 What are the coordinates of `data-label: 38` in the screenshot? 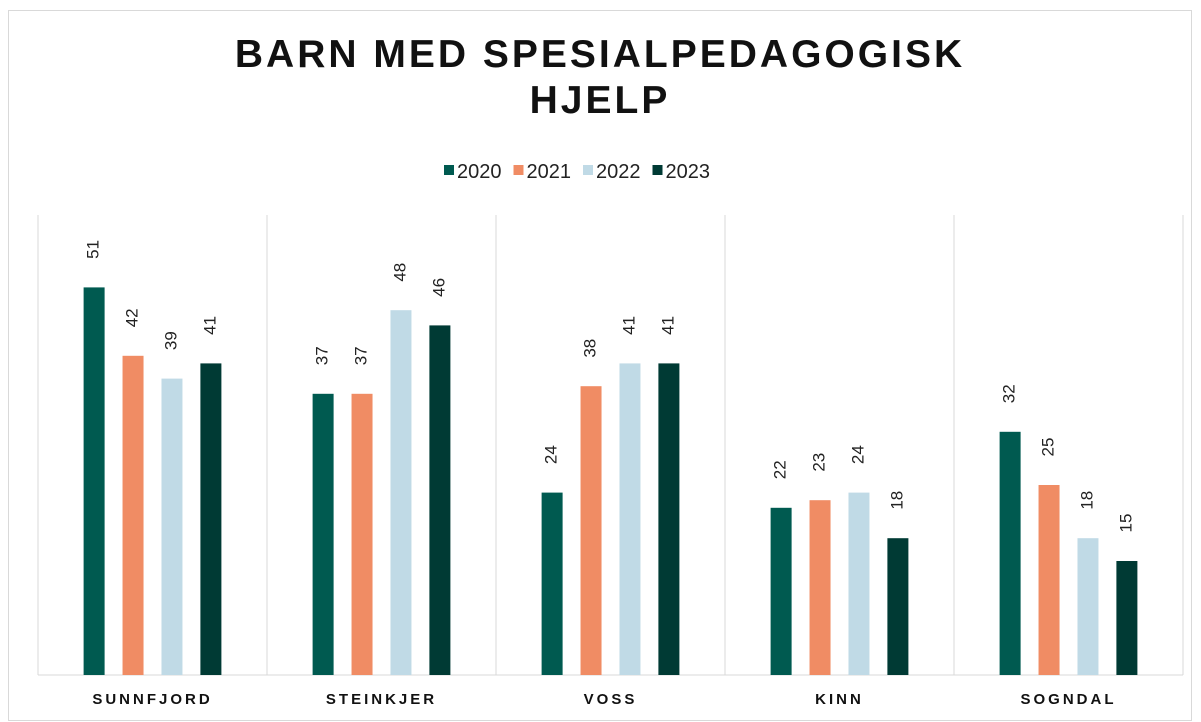 It's located at (590, 348).